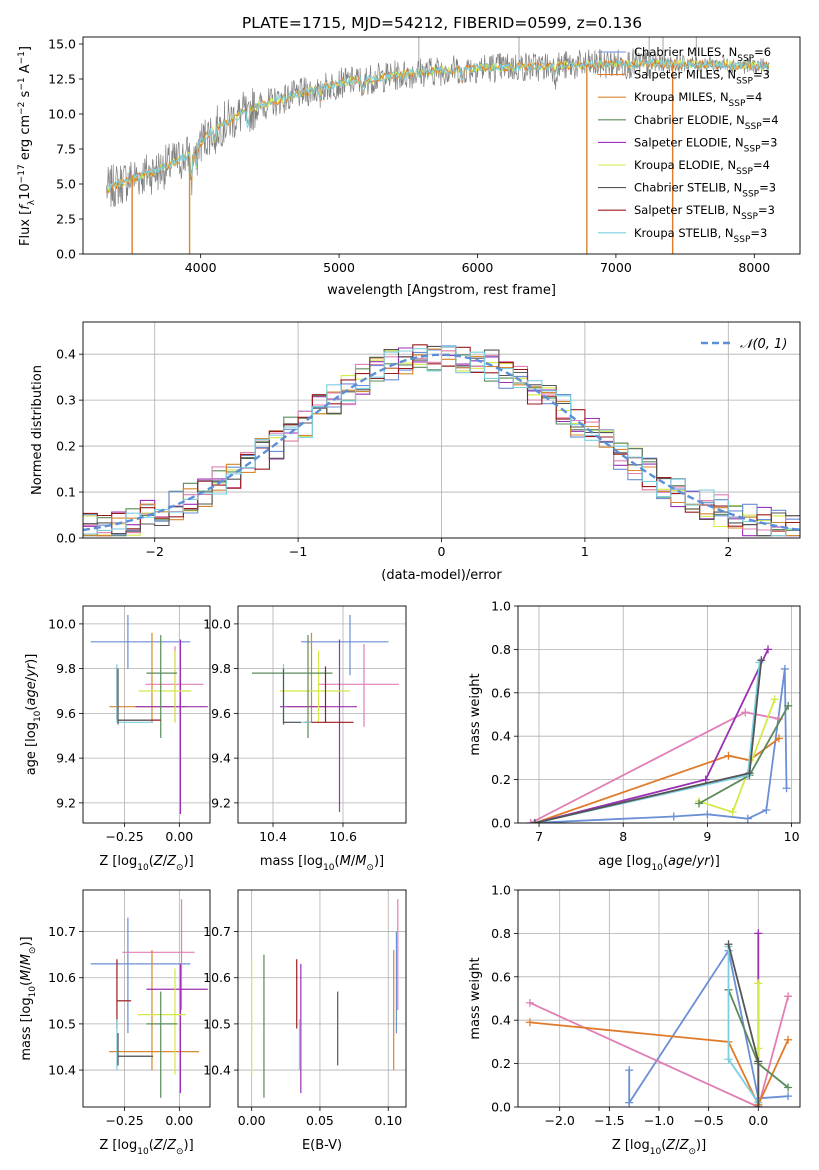 This screenshot has height=1170, width=819. What do you see at coordinates (758, 983) in the screenshot?
I see `weight-point-kroupa_elodie` at bounding box center [758, 983].